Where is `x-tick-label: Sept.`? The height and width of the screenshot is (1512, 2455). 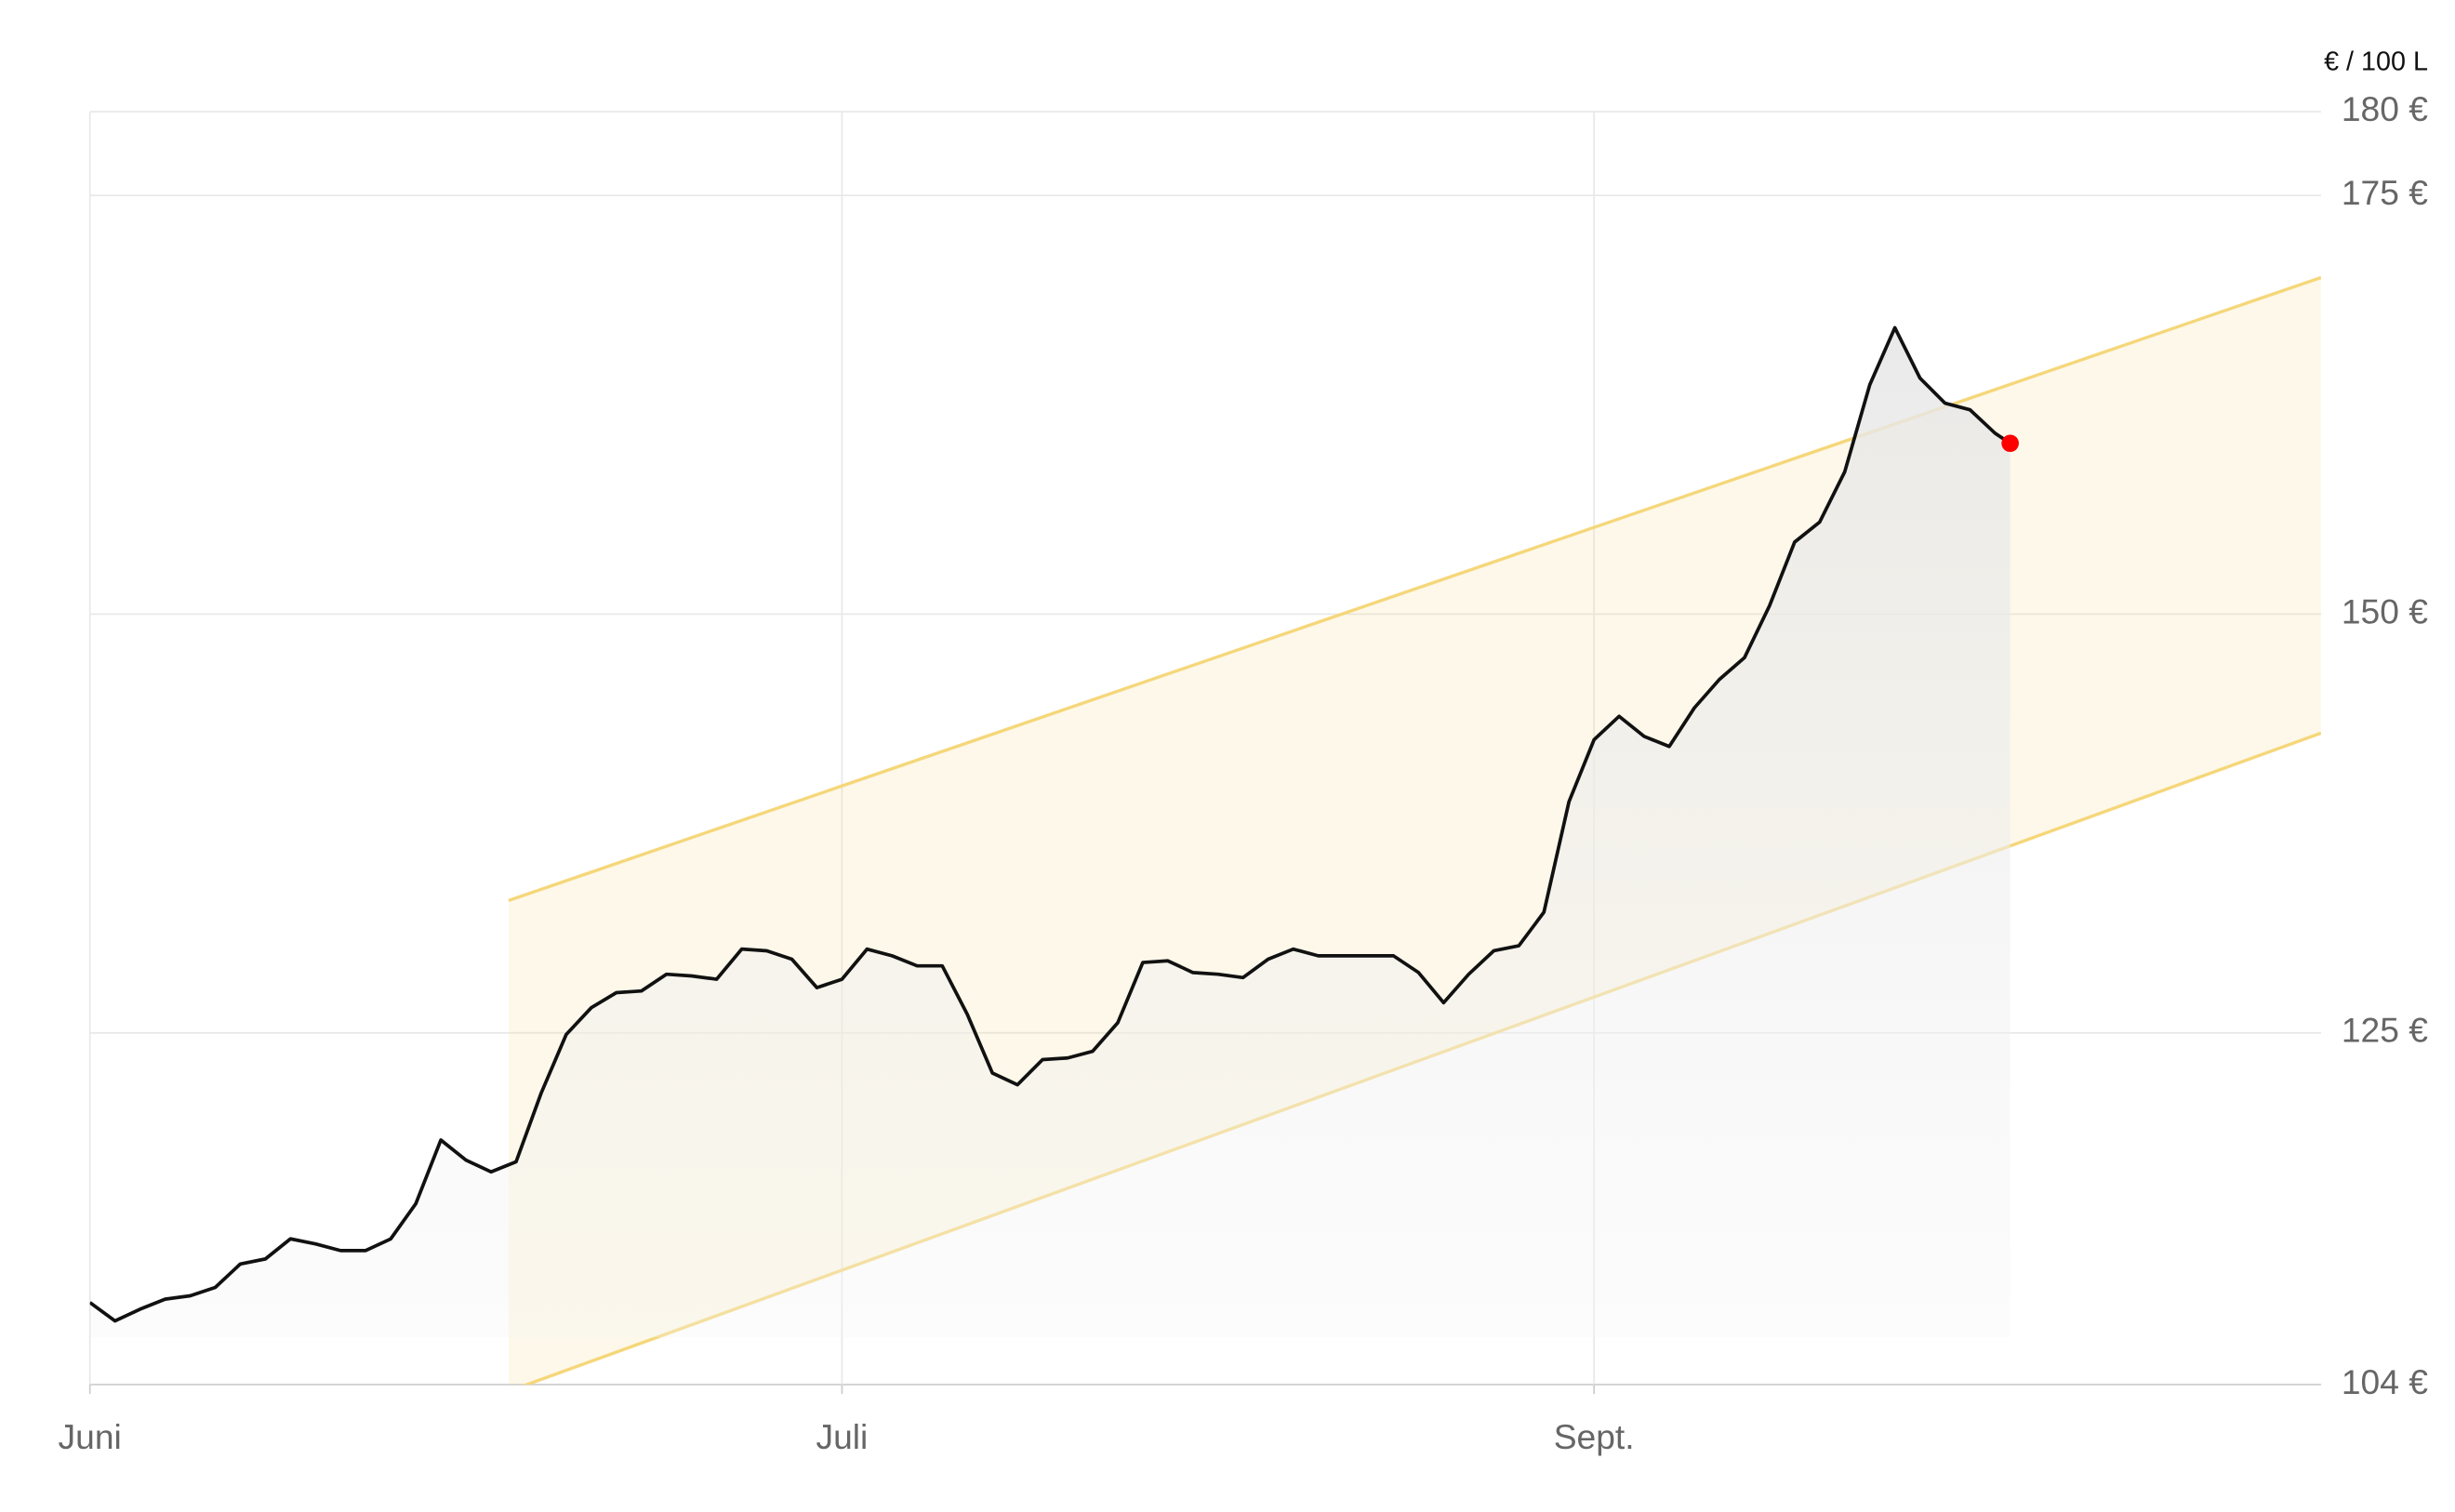 x-tick-label: Sept. is located at coordinates (1594, 1436).